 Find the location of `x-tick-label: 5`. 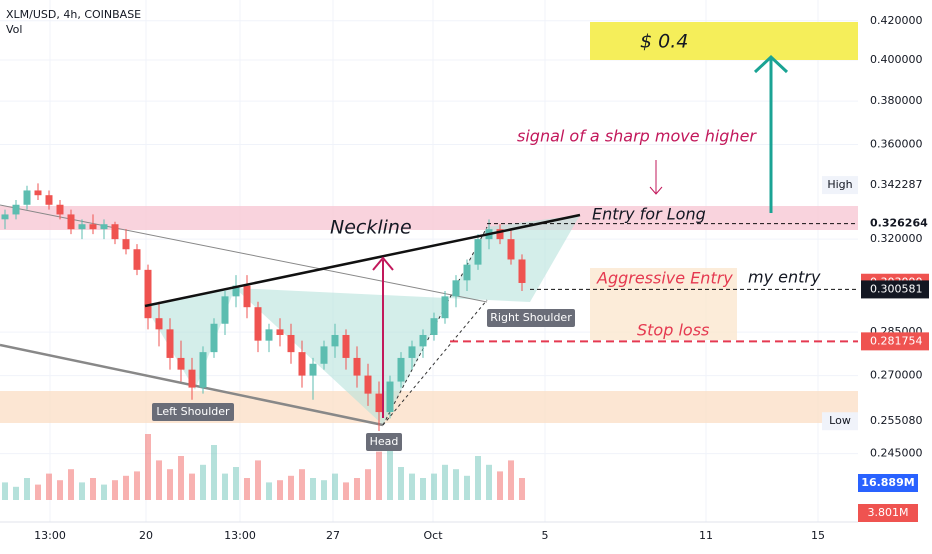

x-tick-label: 5 is located at coordinates (545, 535).